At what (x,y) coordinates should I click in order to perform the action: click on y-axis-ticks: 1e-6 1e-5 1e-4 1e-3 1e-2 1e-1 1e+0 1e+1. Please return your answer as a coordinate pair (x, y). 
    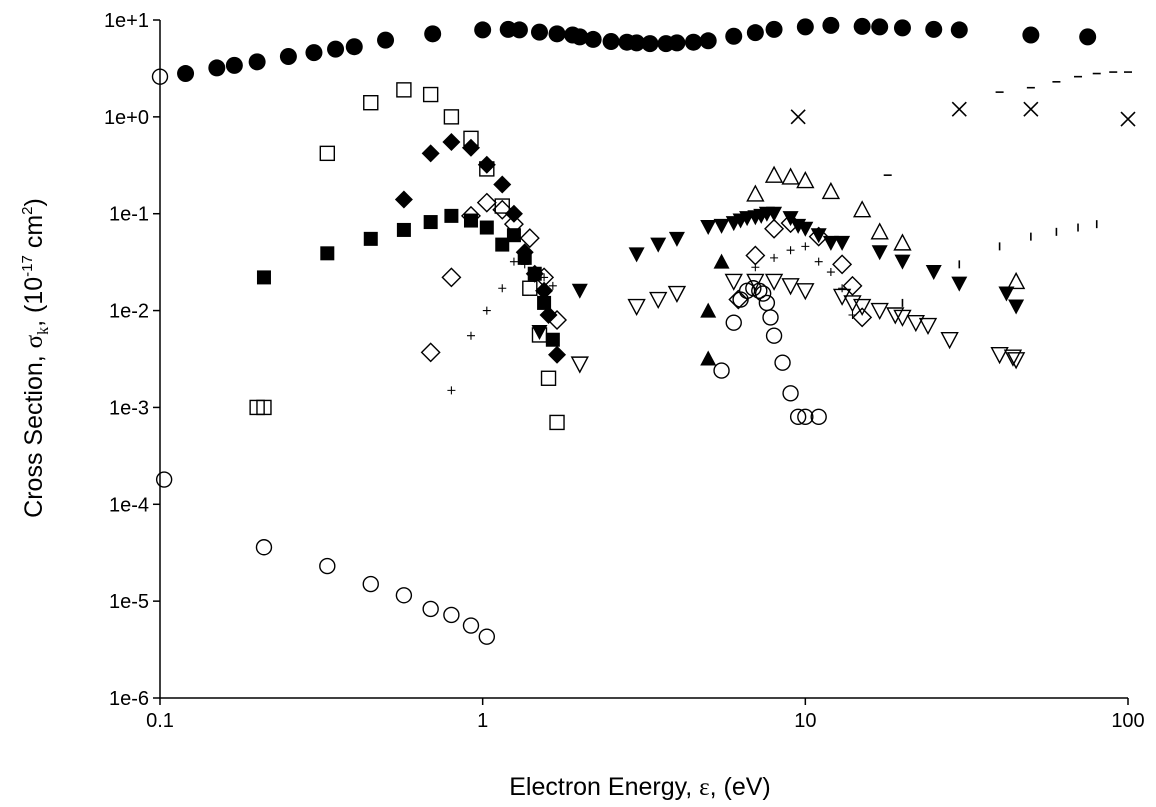
    Looking at the image, I should click on (132, 360).